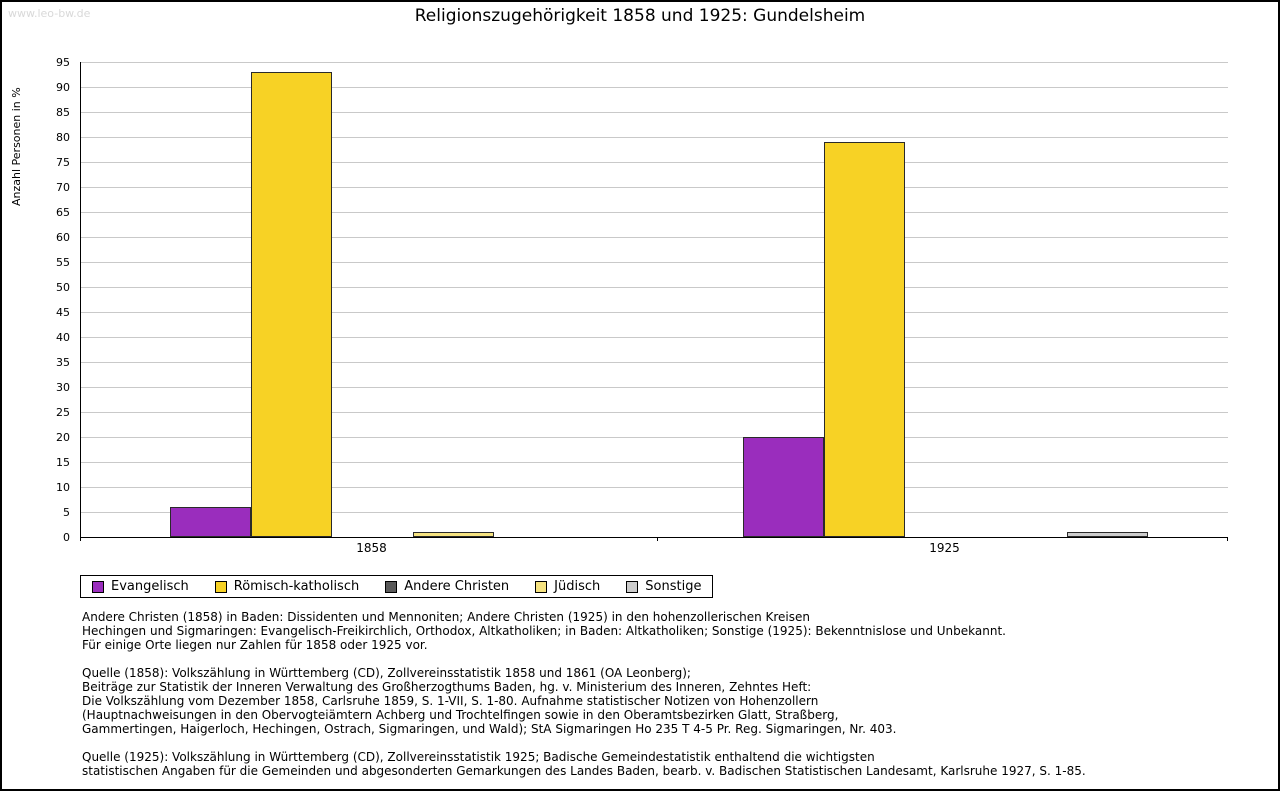 The width and height of the screenshot is (1280, 791). I want to click on y-tick-label: 20, so click(63, 437).